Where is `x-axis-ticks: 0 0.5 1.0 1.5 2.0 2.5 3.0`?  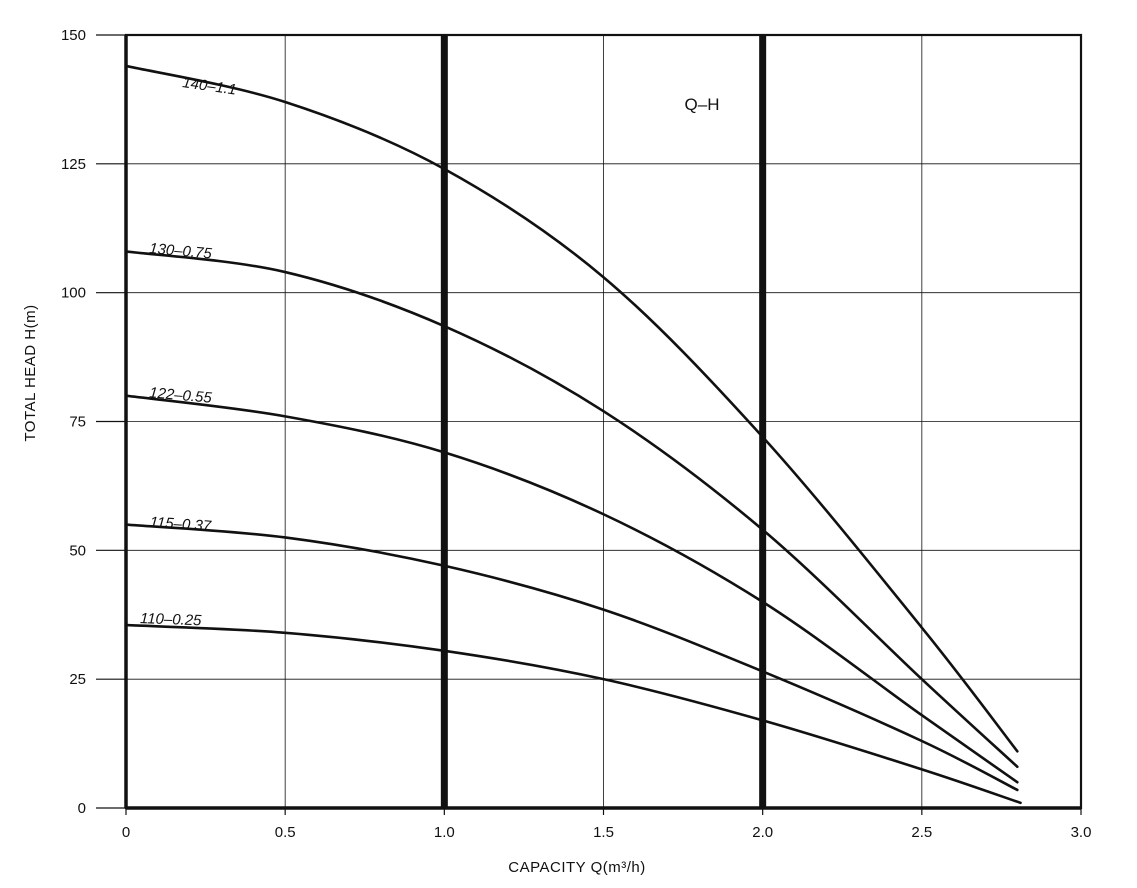 x-axis-ticks: 0 0.5 1.0 1.5 2.0 2.5 3.0 is located at coordinates (607, 824).